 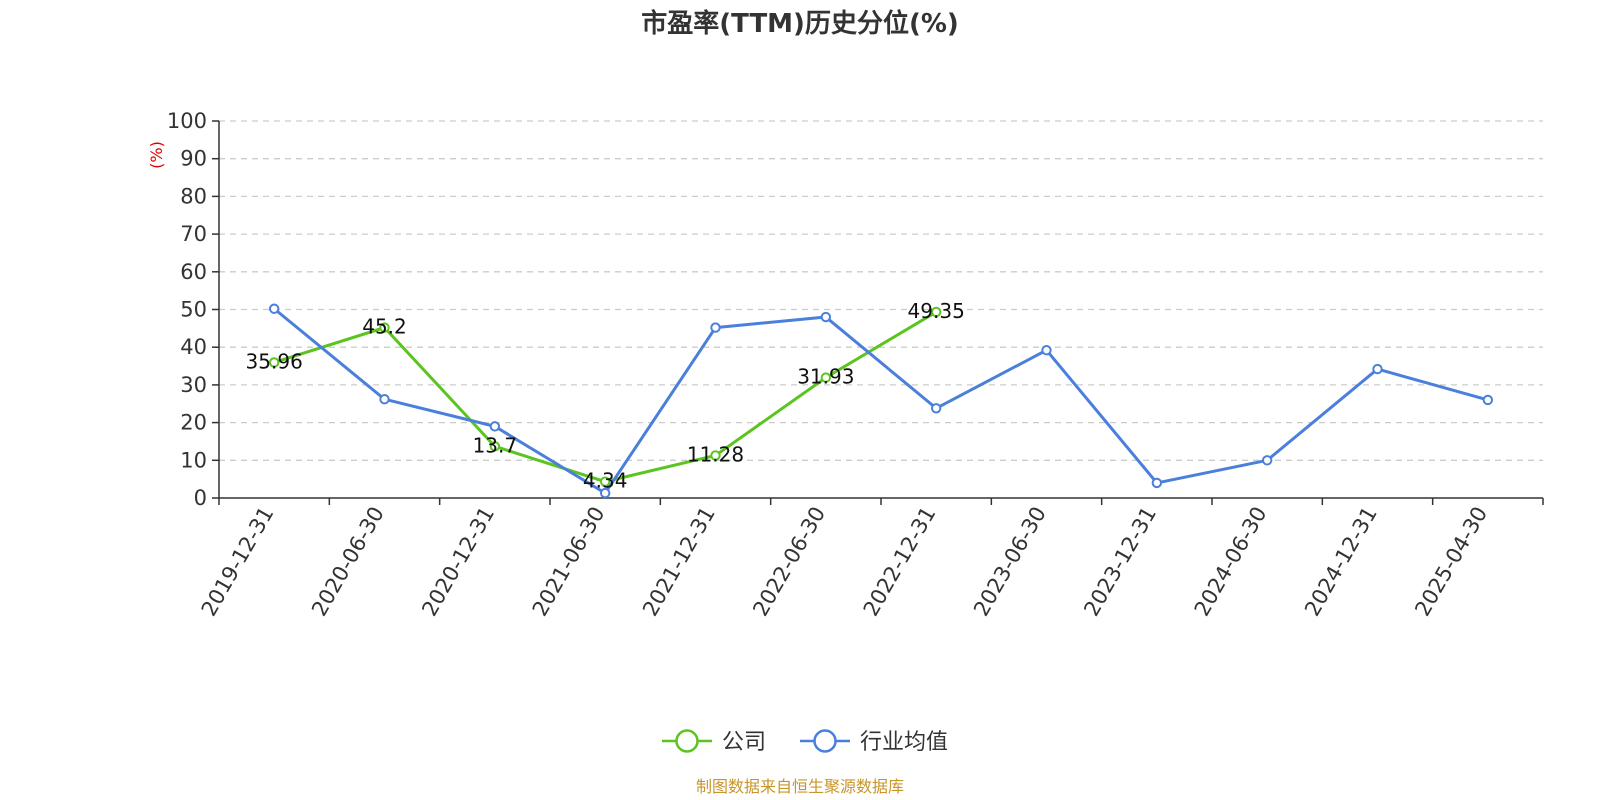 What do you see at coordinates (193, 196) in the screenshot?
I see `y-tick-label: 80` at bounding box center [193, 196].